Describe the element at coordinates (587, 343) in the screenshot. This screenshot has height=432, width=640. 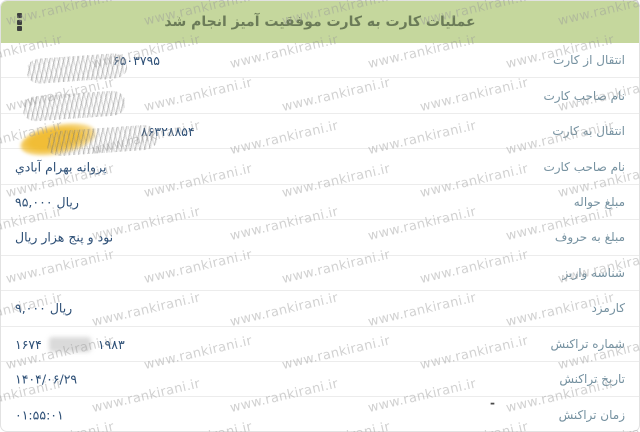
I see `row-label: شماره تراکنش` at that location.